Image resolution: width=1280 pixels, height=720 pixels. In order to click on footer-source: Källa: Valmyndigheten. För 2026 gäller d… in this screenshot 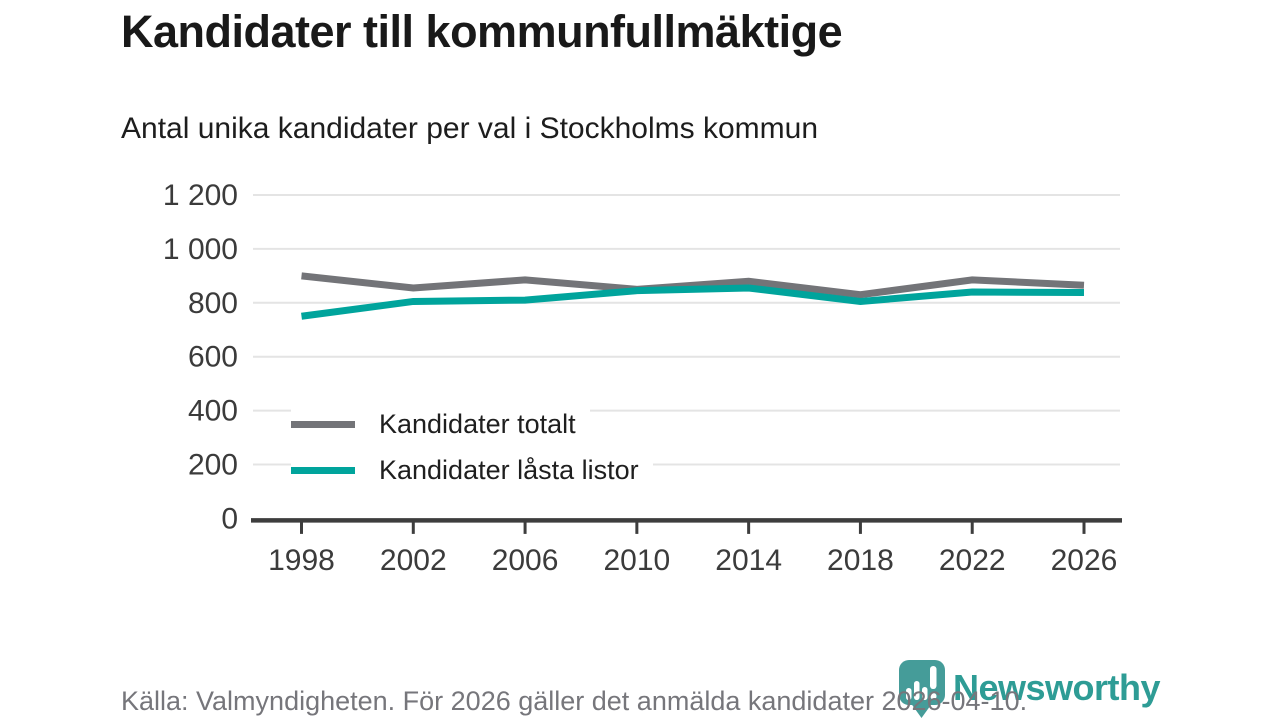, I will do `click(574, 701)`.